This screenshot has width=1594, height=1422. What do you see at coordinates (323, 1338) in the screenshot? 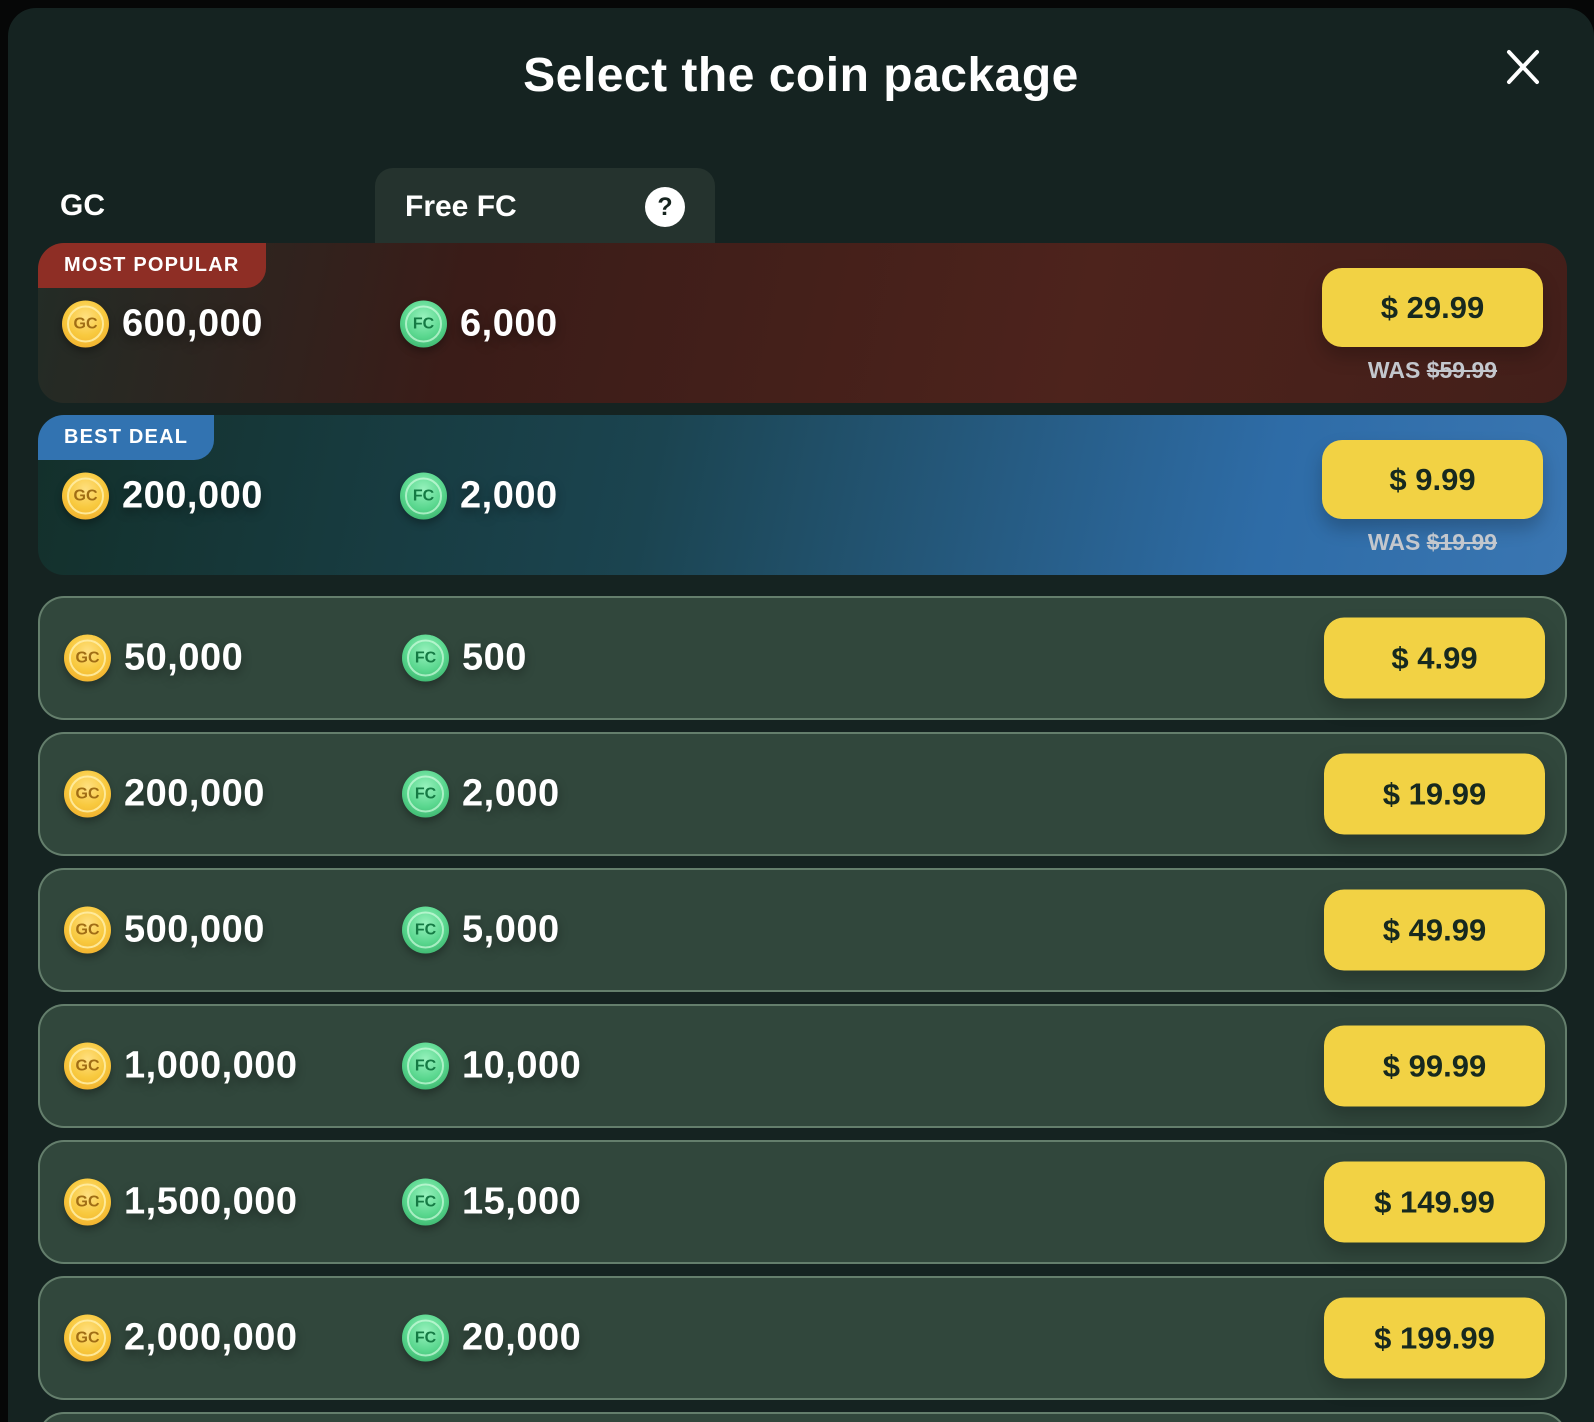
I see `package-amounts: GC 2,000,000 FC 20,000` at bounding box center [323, 1338].